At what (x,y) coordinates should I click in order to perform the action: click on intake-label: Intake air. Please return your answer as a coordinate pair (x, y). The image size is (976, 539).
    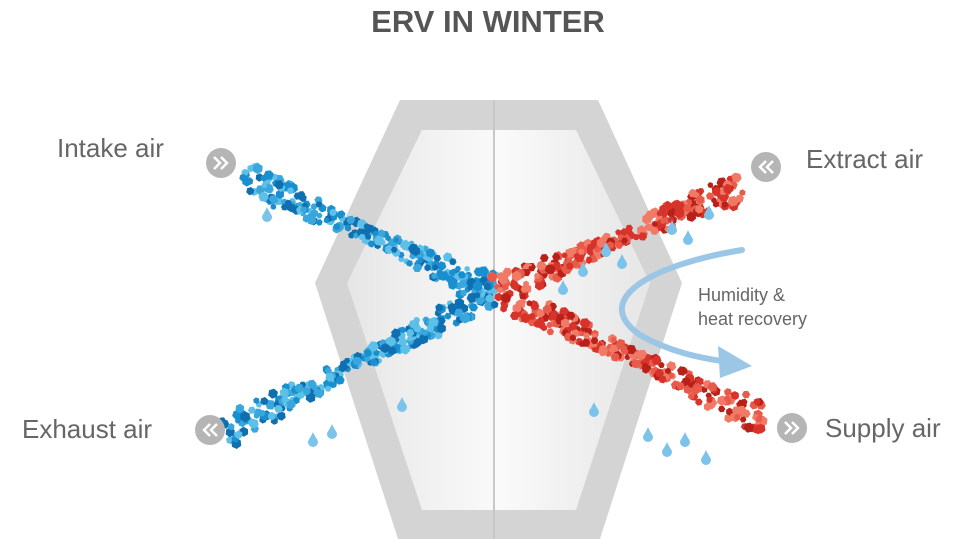
    Looking at the image, I should click on (110, 148).